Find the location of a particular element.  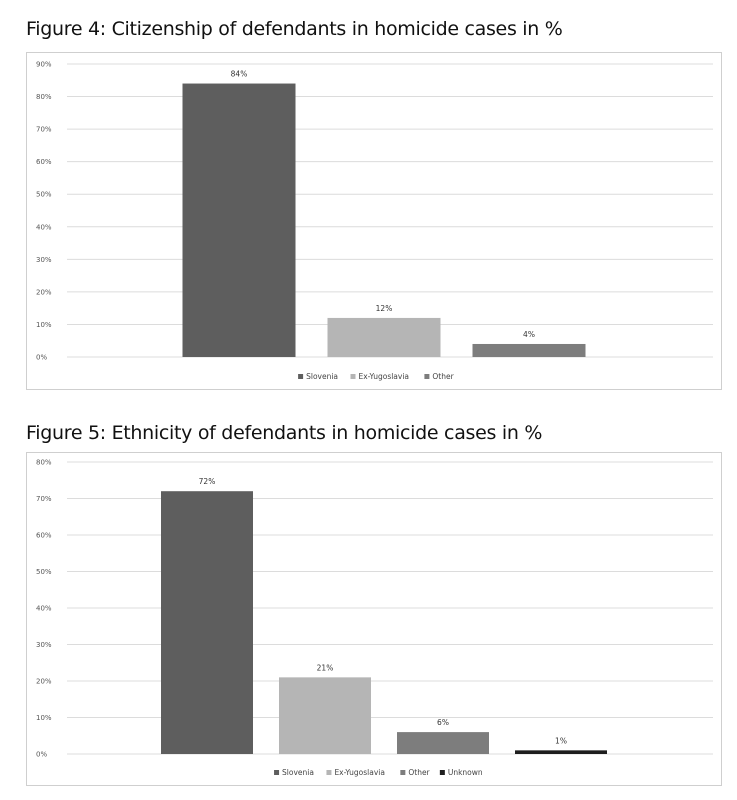

y-tick-label: 90% is located at coordinates (44, 65).